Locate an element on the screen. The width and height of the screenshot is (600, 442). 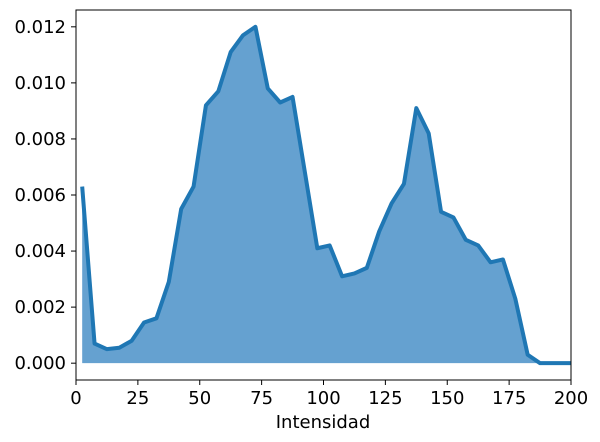
x-tick-label: 150 is located at coordinates (447, 398).